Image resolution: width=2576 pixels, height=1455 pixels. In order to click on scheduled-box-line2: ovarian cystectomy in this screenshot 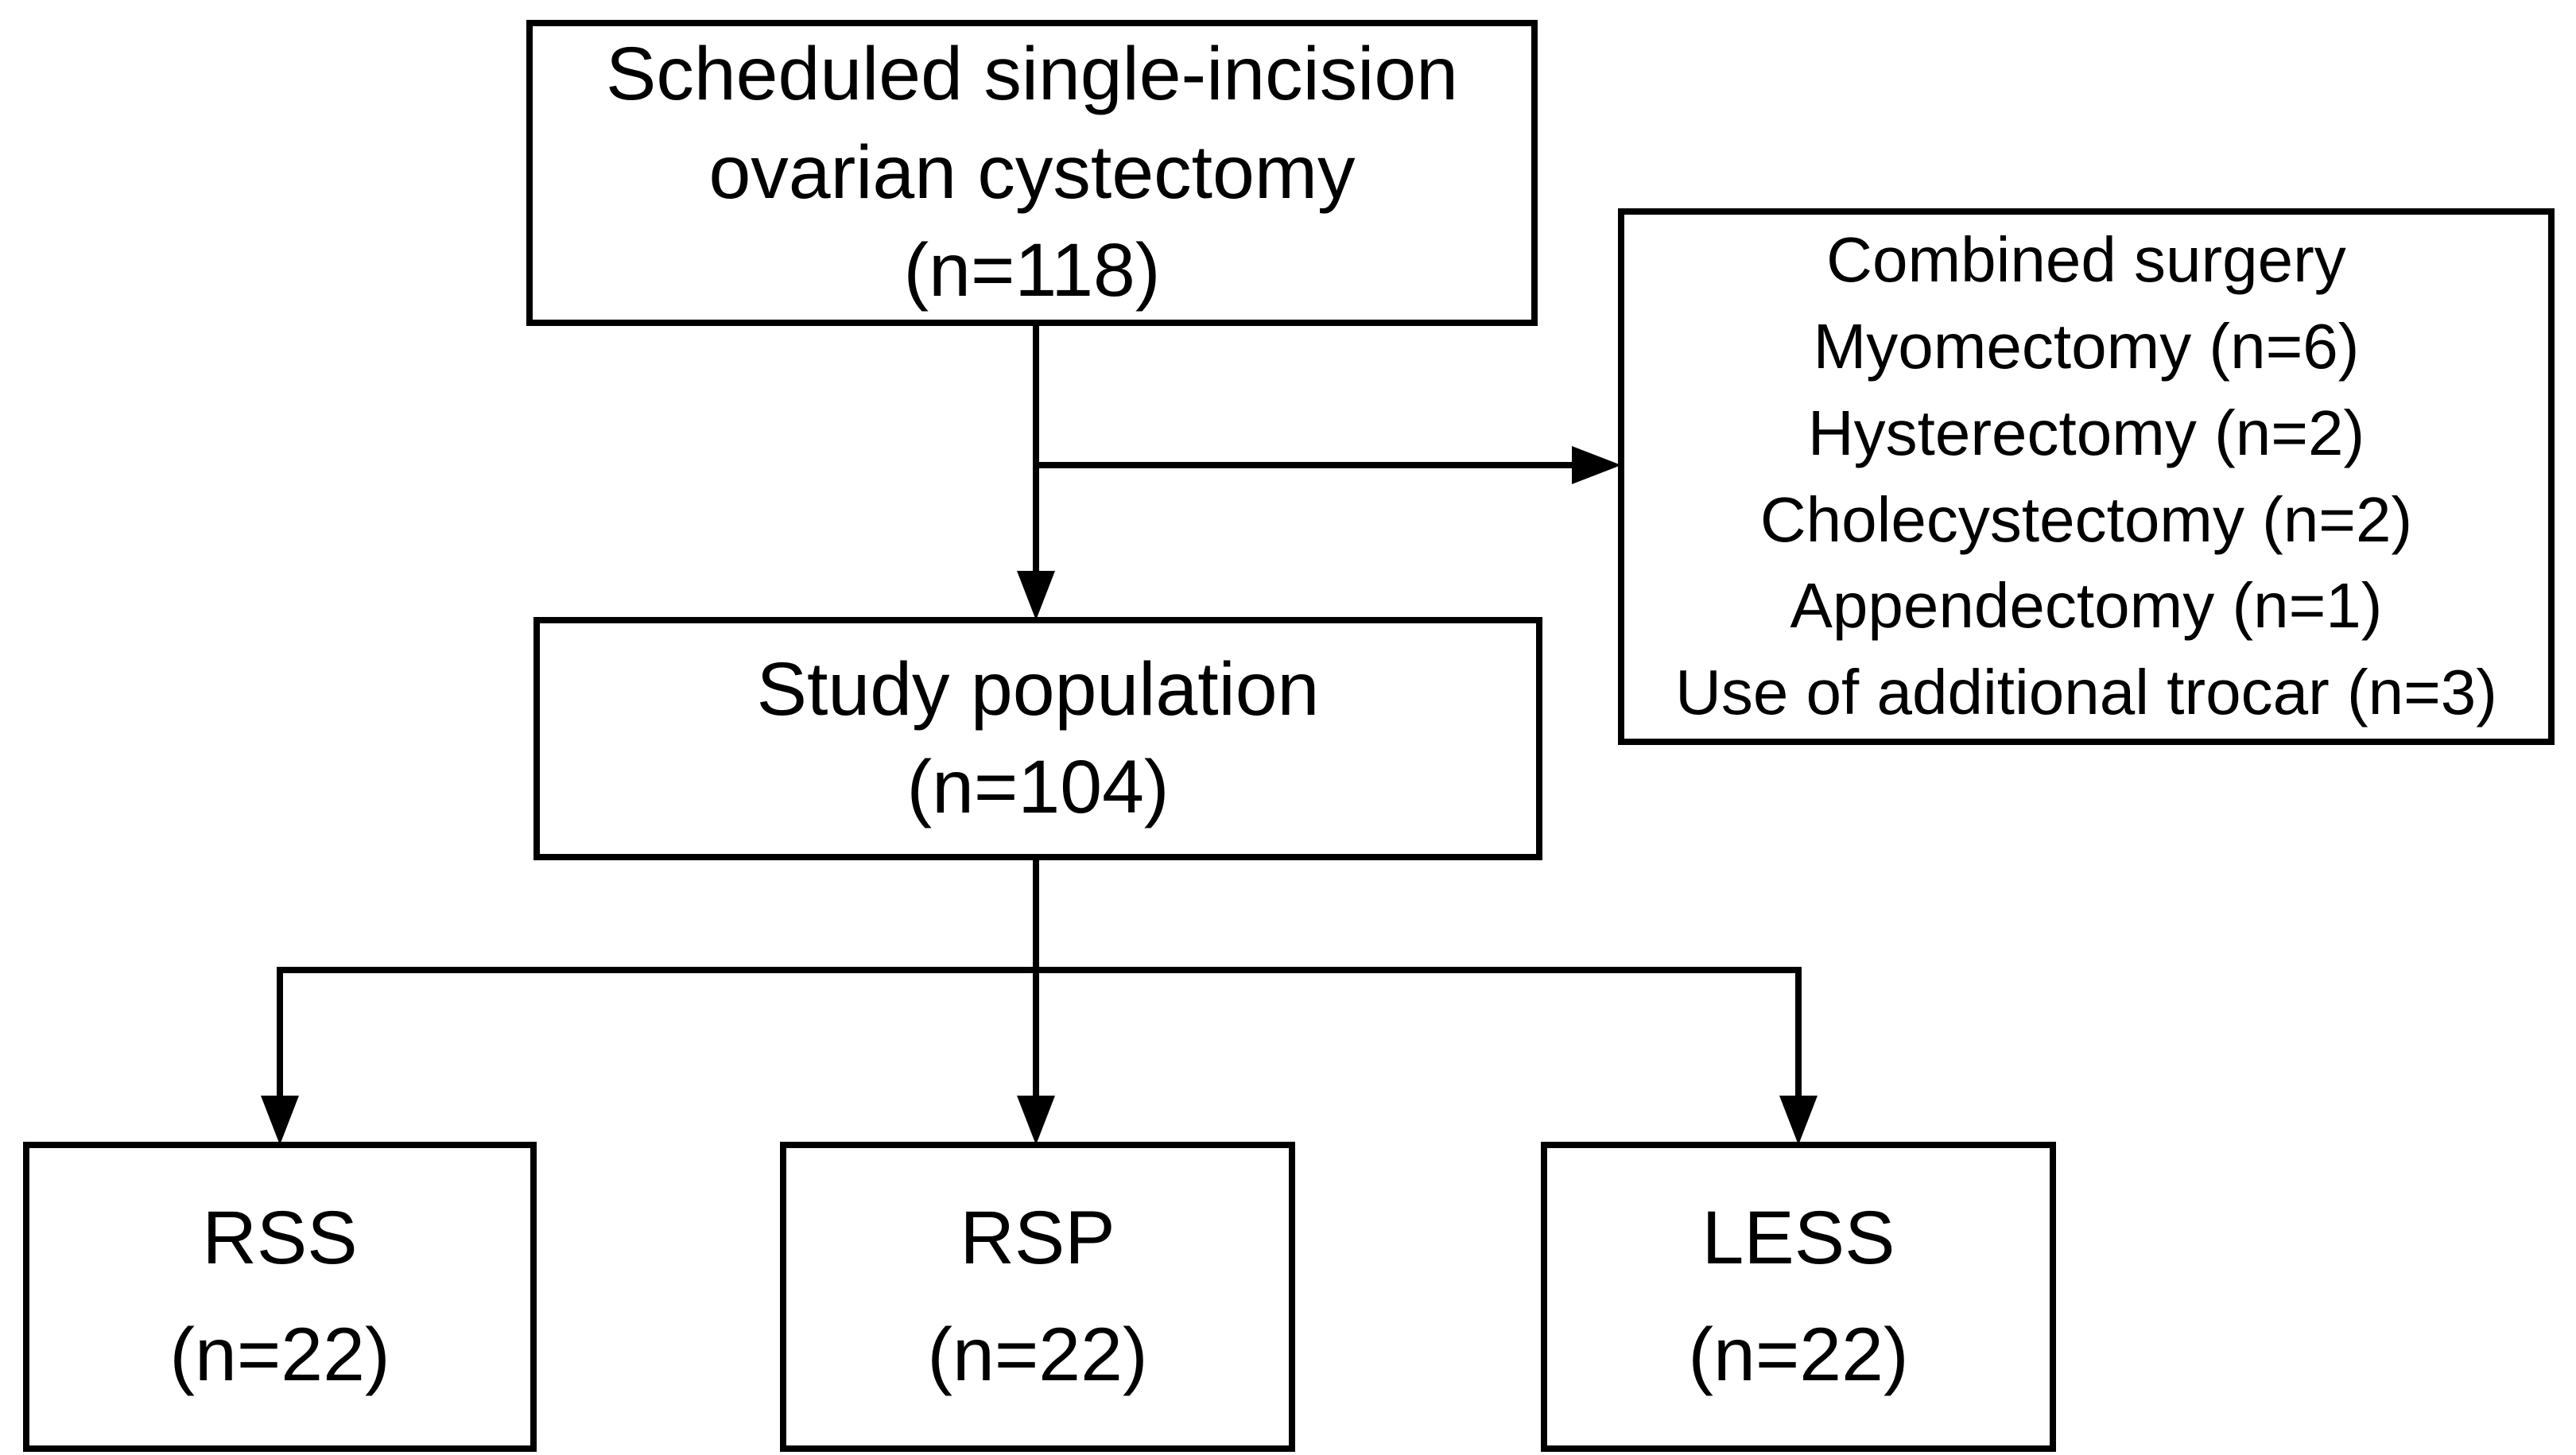, I will do `click(1032, 172)`.